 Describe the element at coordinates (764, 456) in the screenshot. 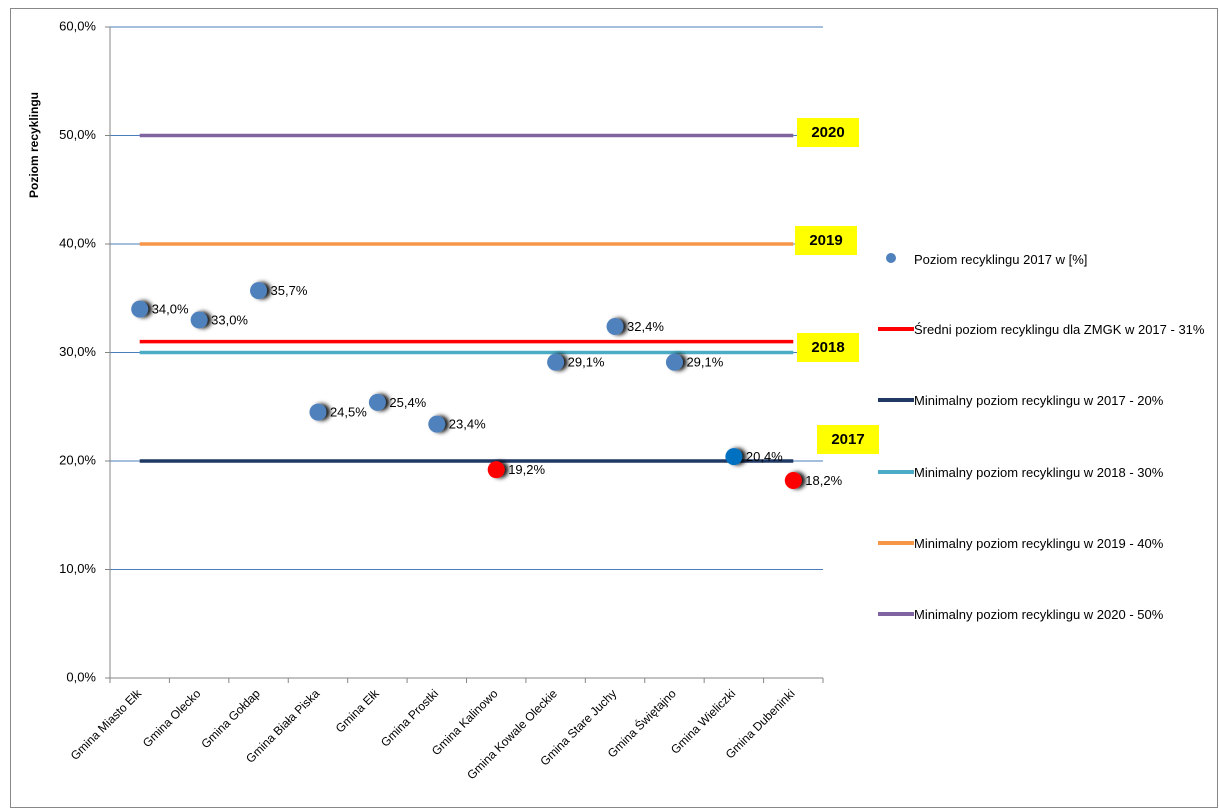

I see `data-label: 20,4%` at that location.